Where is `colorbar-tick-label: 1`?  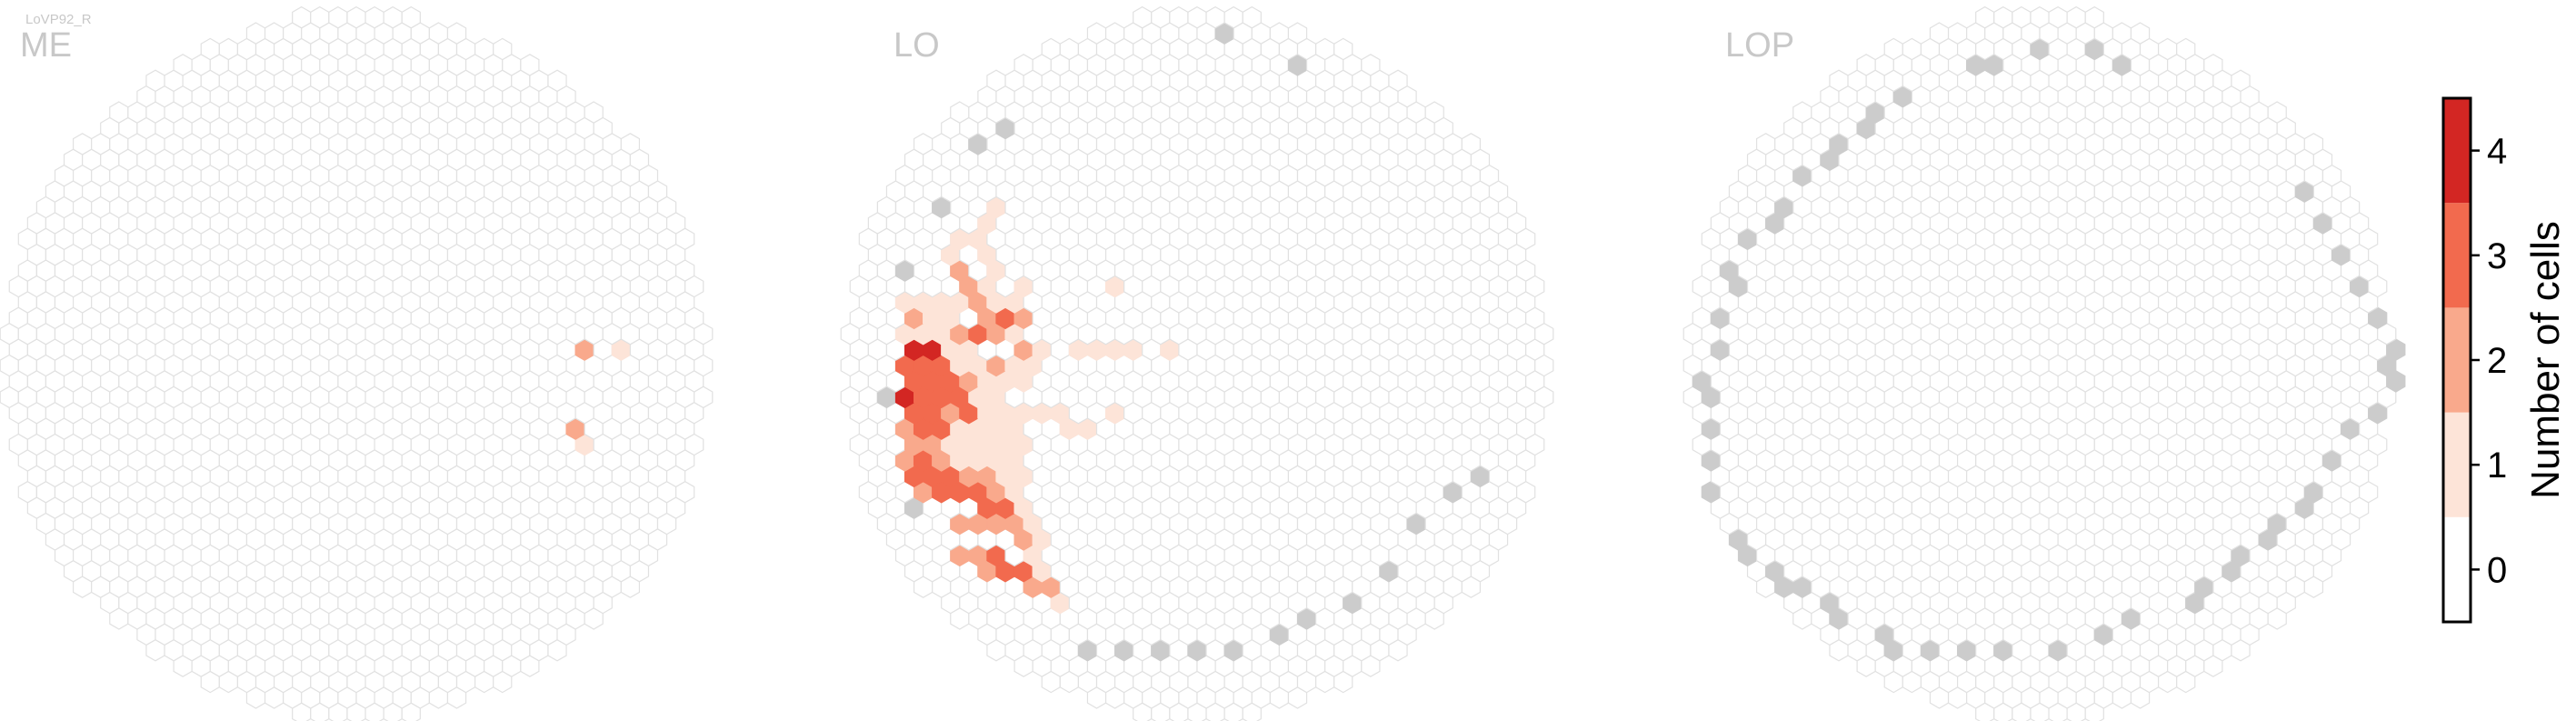
colorbar-tick-label: 1 is located at coordinates (2497, 466).